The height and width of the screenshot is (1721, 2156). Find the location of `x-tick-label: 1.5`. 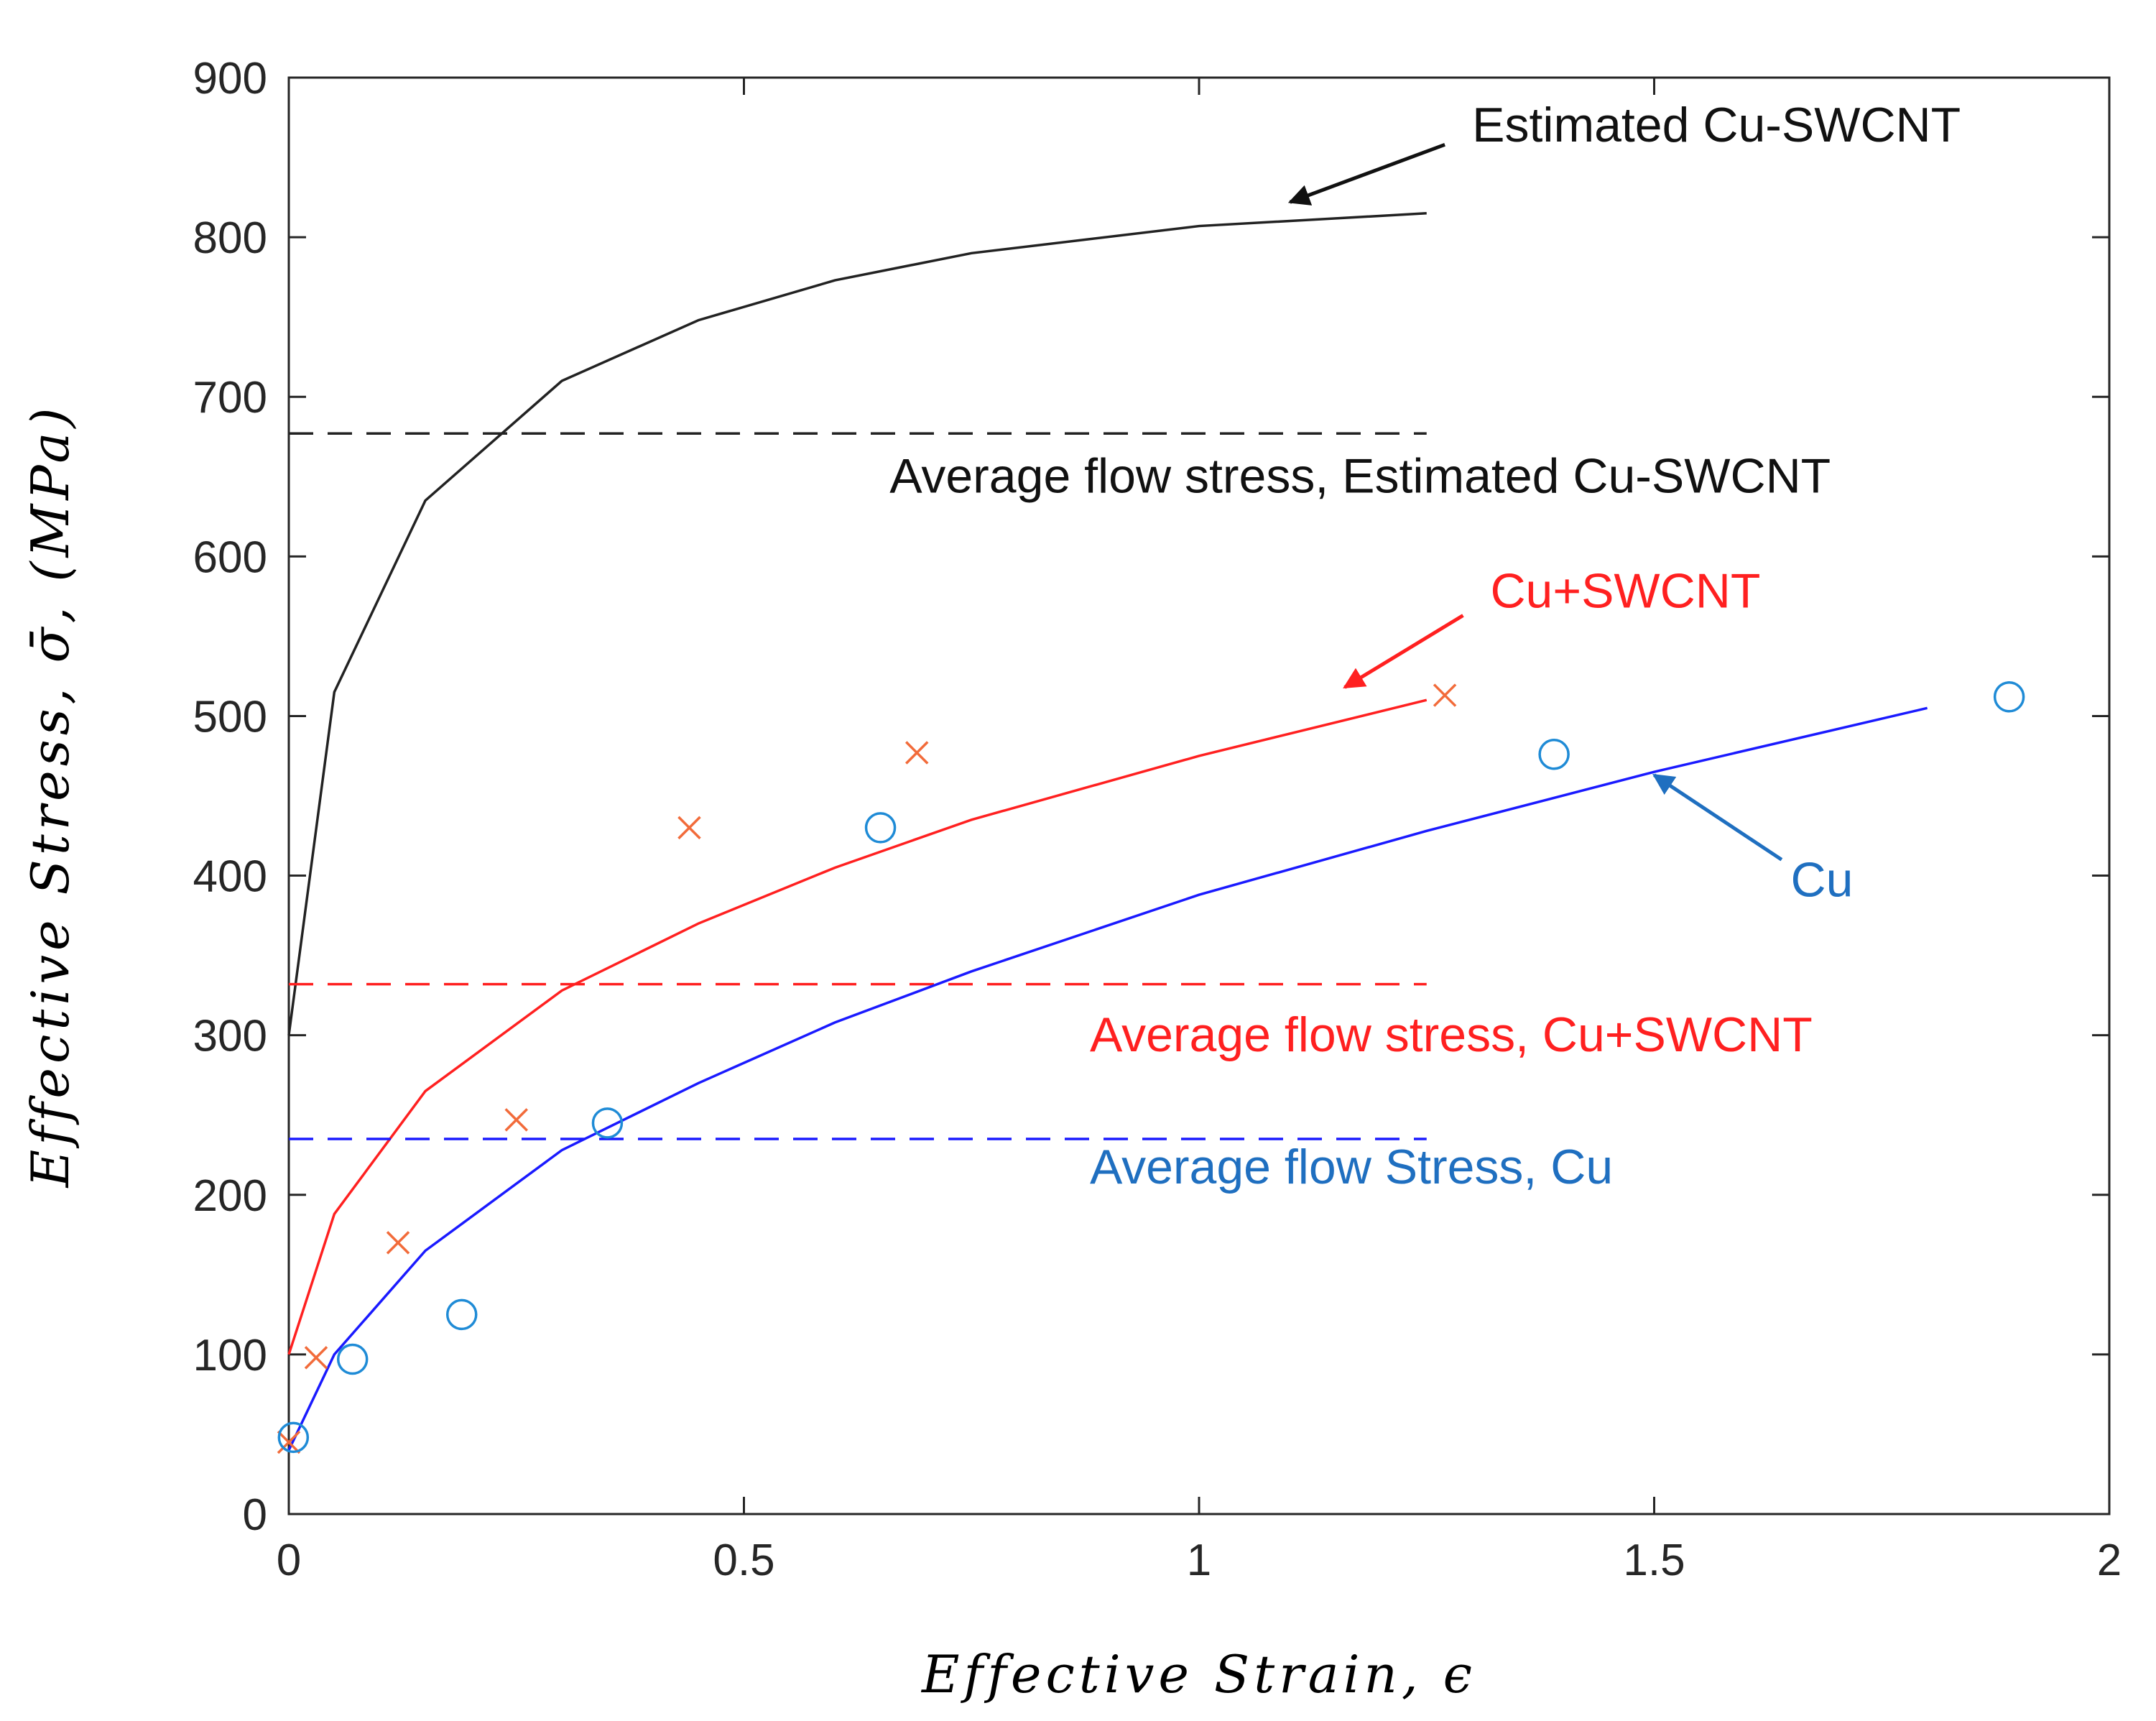

x-tick-label: 1.5 is located at coordinates (1654, 1560).